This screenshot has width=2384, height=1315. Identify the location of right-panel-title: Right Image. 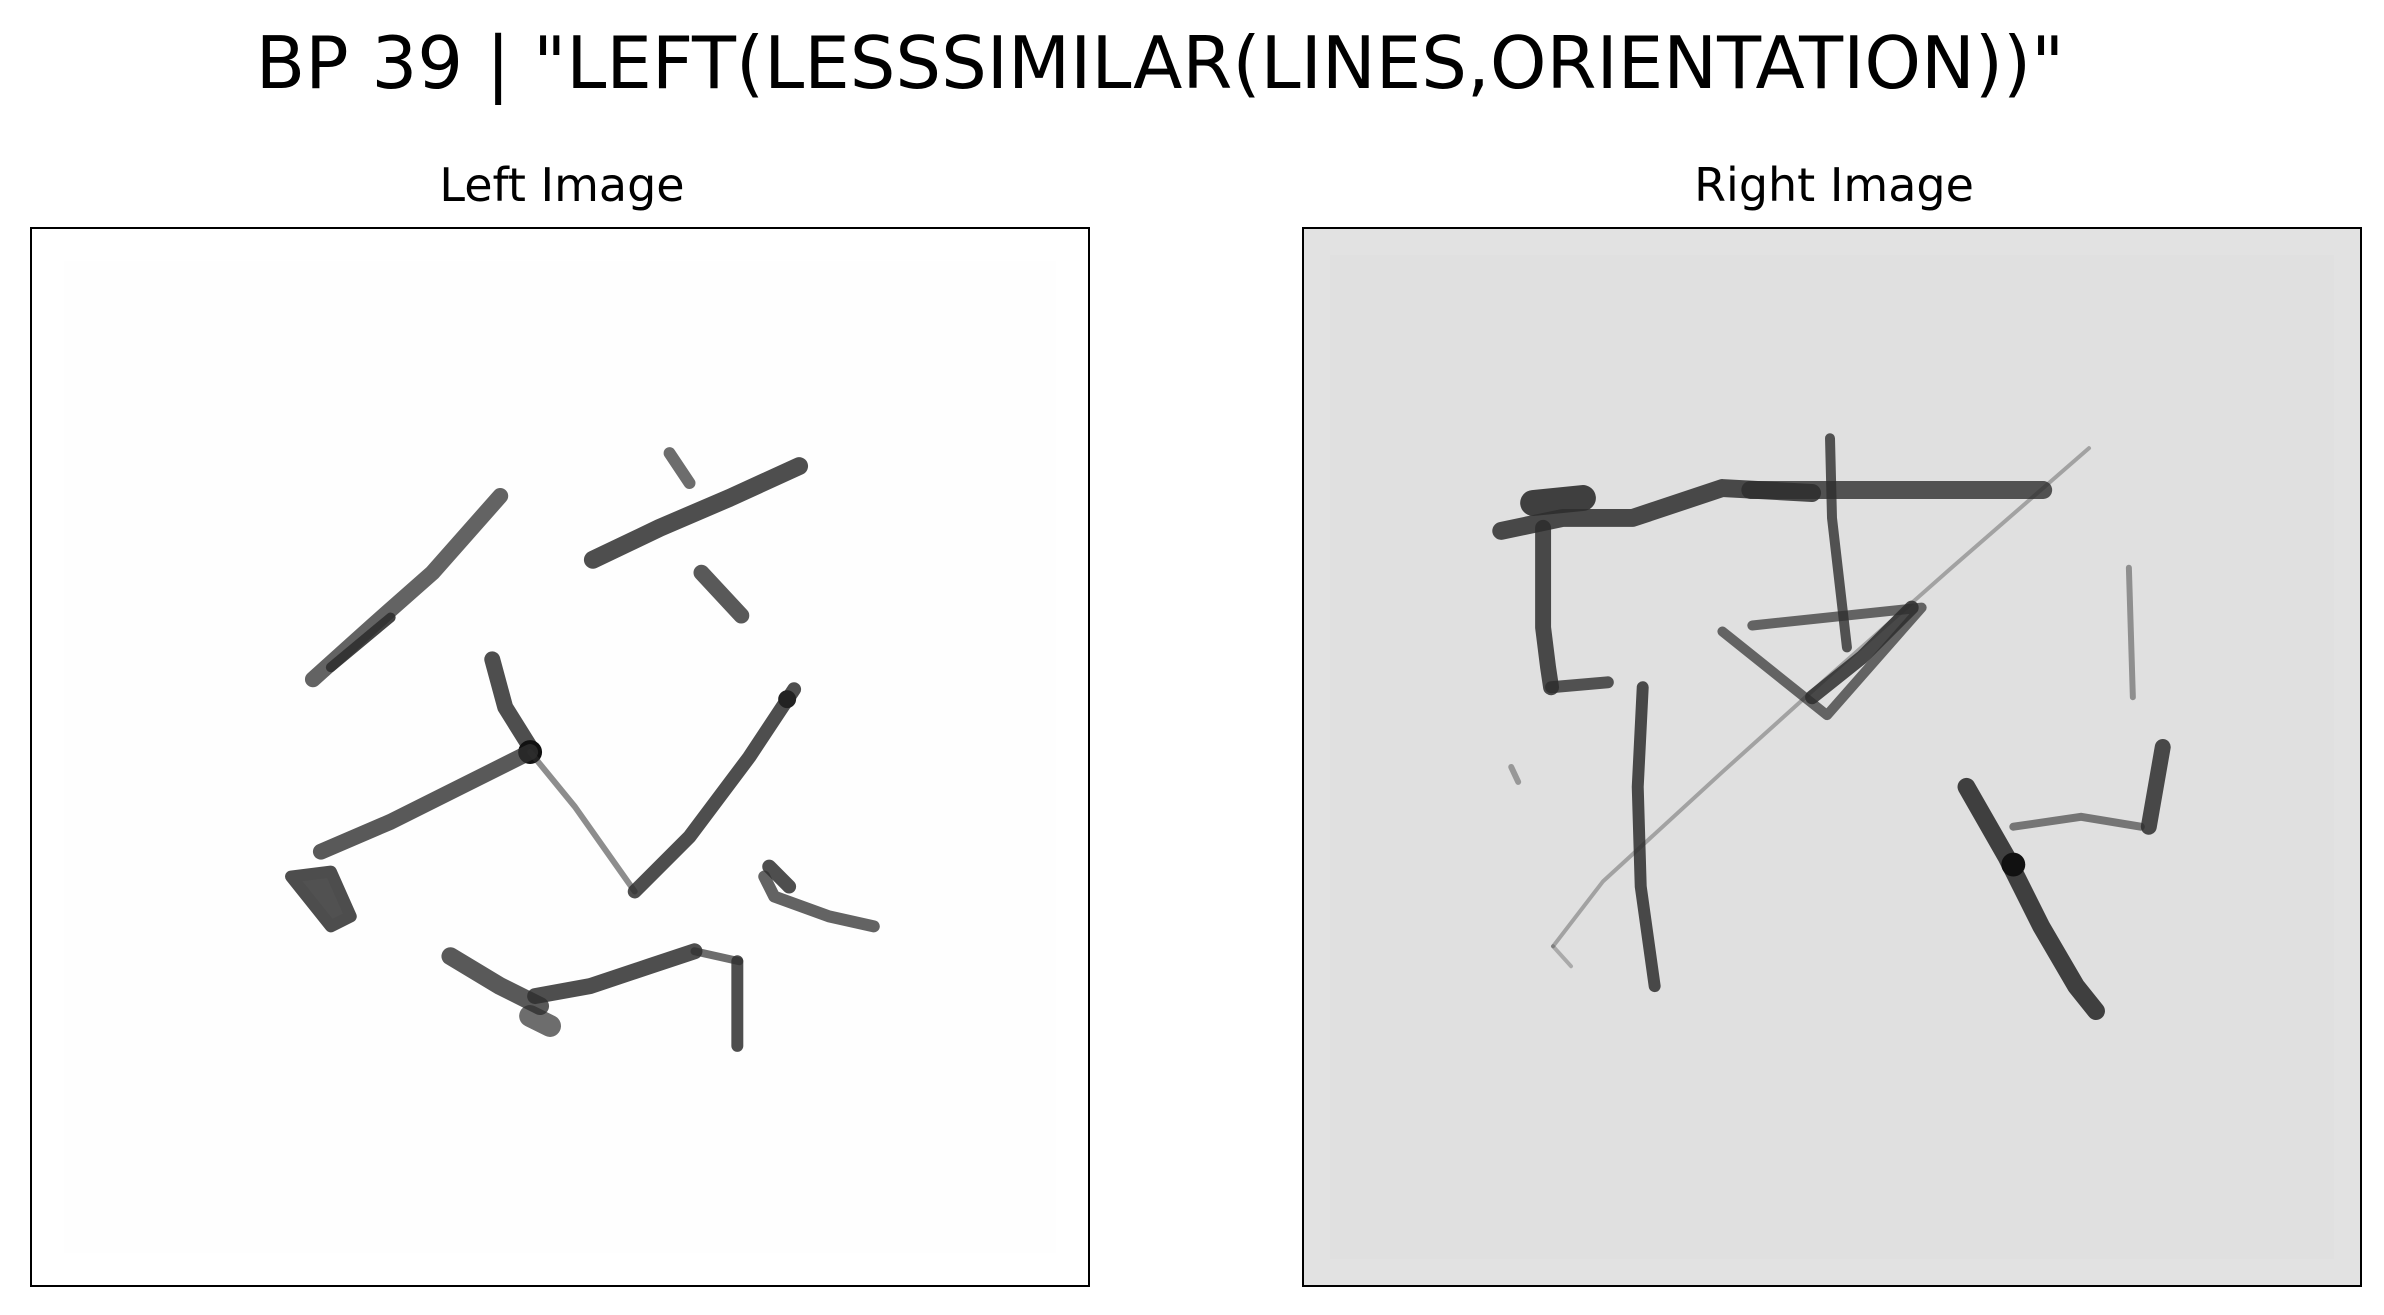
(1834, 185).